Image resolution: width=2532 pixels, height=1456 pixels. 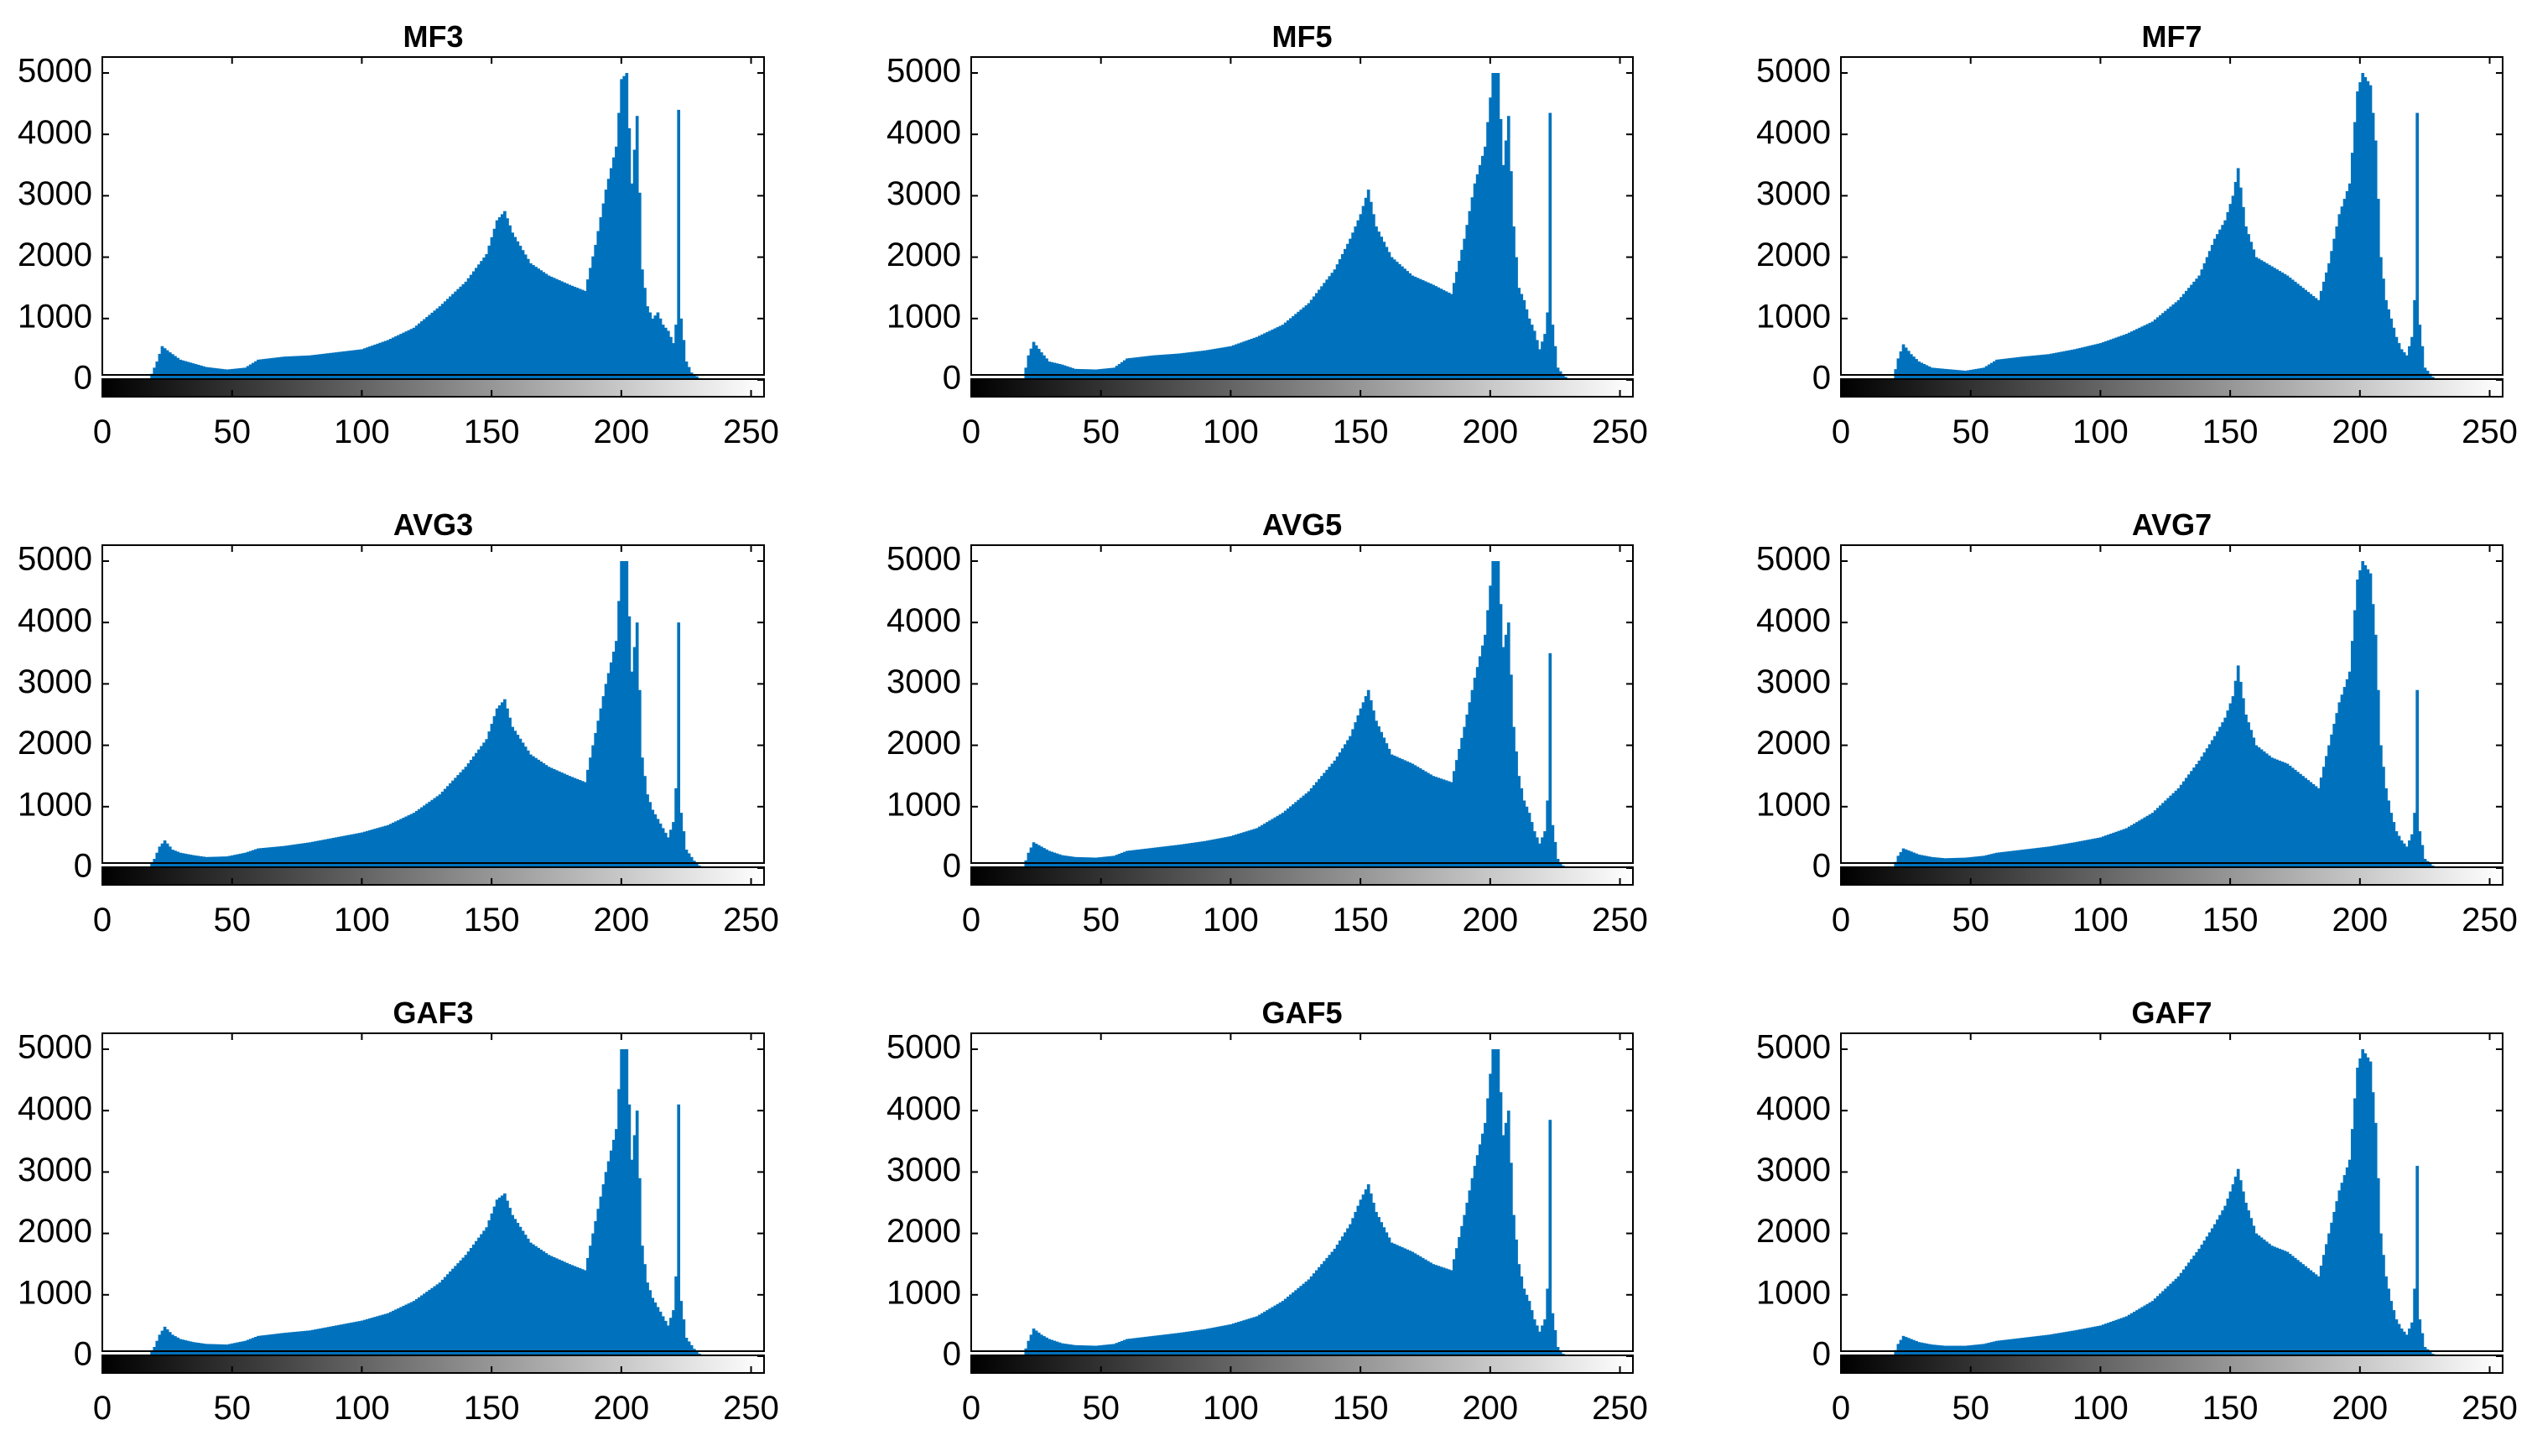 What do you see at coordinates (923, 1047) in the screenshot?
I see `y-tick-label: 5000` at bounding box center [923, 1047].